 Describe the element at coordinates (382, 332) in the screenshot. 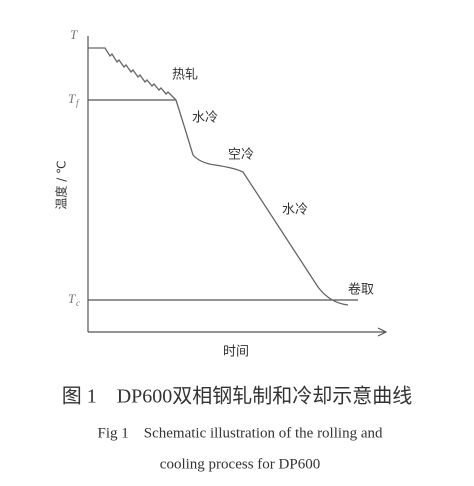

I see `x-axis-arrow` at that location.